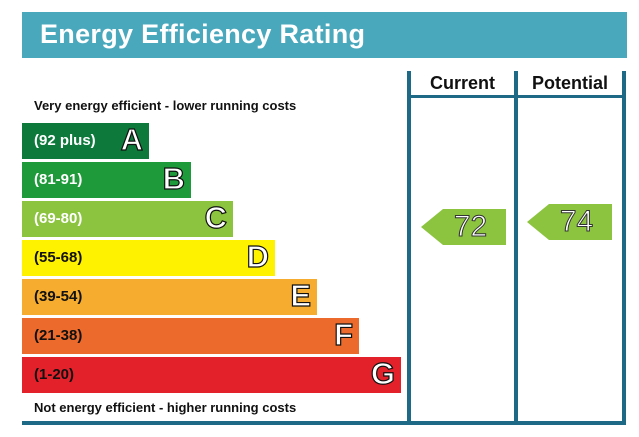  What do you see at coordinates (190, 335) in the screenshot?
I see `band-f: (21-38) F` at bounding box center [190, 335].